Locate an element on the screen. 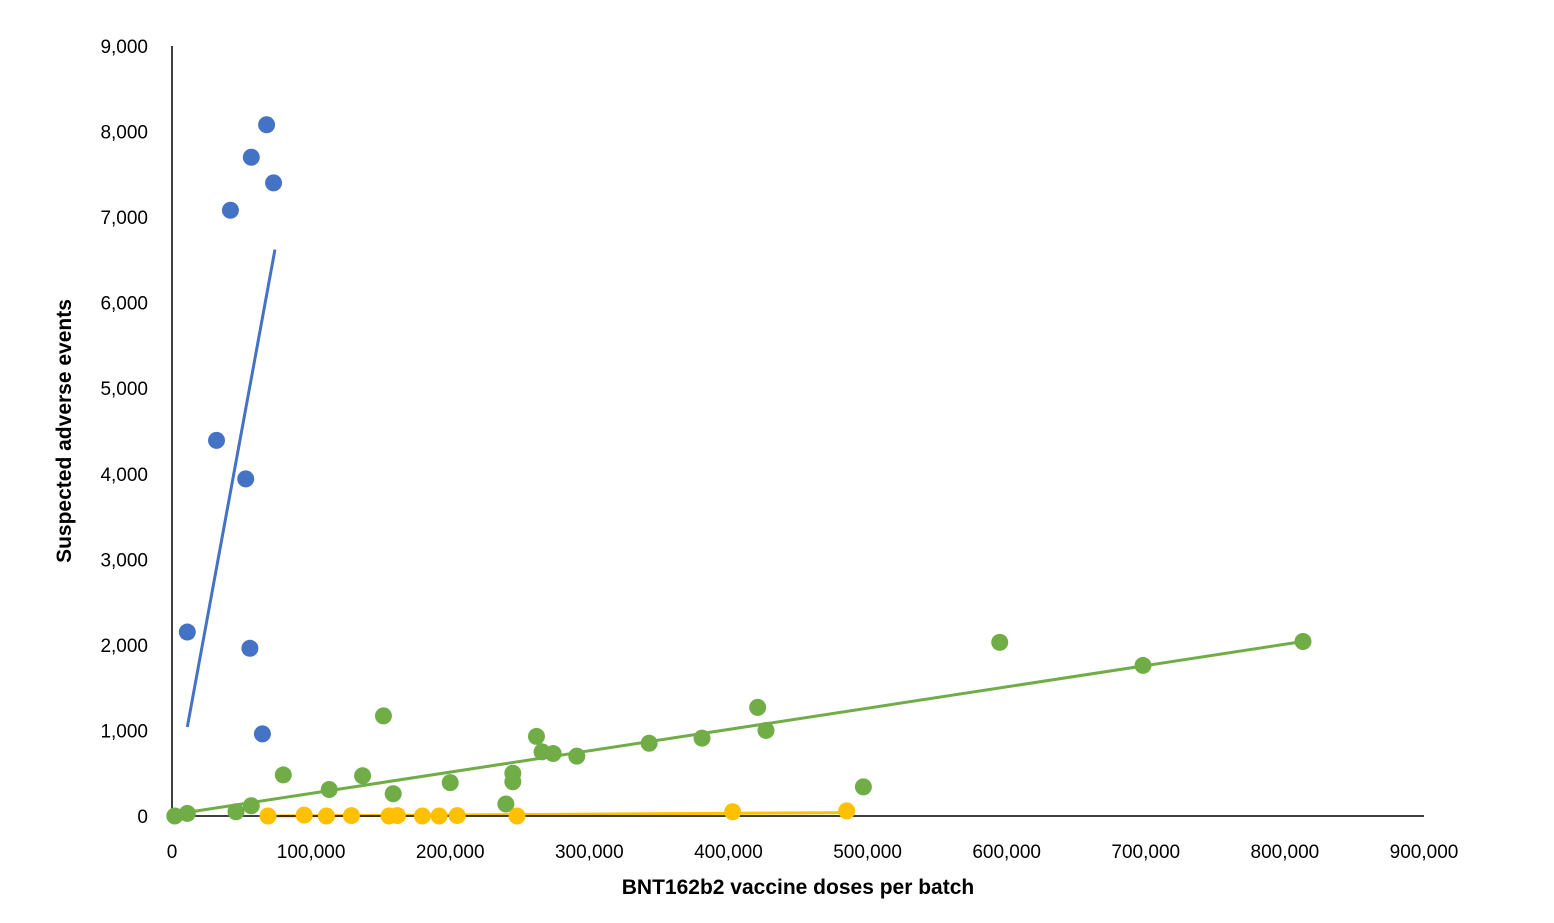 This screenshot has height=923, width=1554. y-tick-label: 3,000 is located at coordinates (124, 560).